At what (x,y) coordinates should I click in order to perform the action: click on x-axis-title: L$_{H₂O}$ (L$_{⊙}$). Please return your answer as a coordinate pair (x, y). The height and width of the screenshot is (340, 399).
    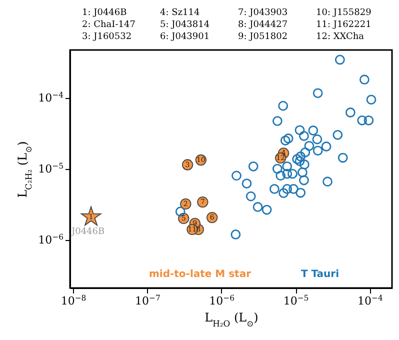
    Looking at the image, I should click on (231, 319).